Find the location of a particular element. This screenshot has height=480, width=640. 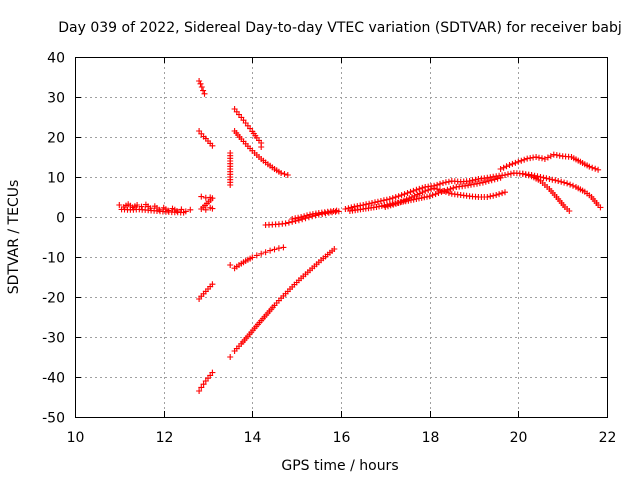

x-tick-label: 18 is located at coordinates (431, 438).